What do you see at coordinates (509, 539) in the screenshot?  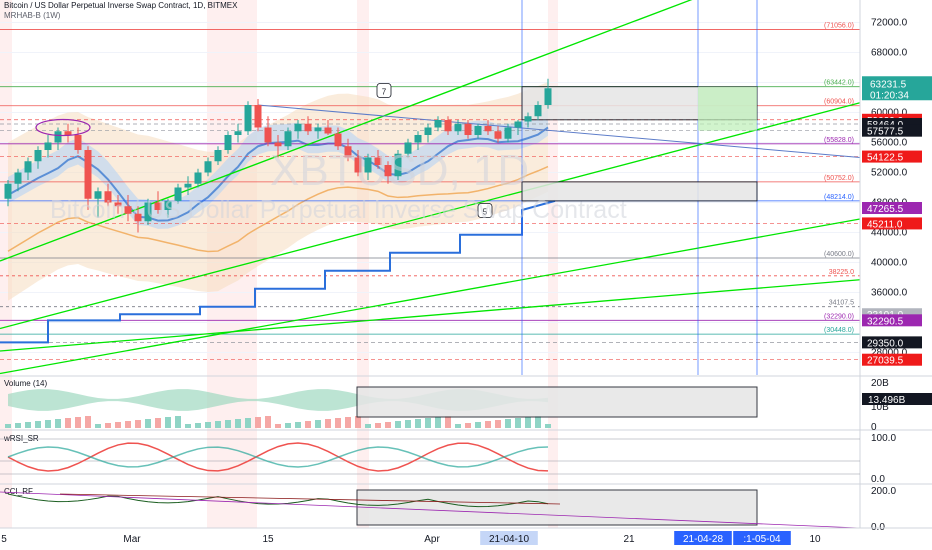 I see `time-tick-label: 21-04-10` at bounding box center [509, 539].